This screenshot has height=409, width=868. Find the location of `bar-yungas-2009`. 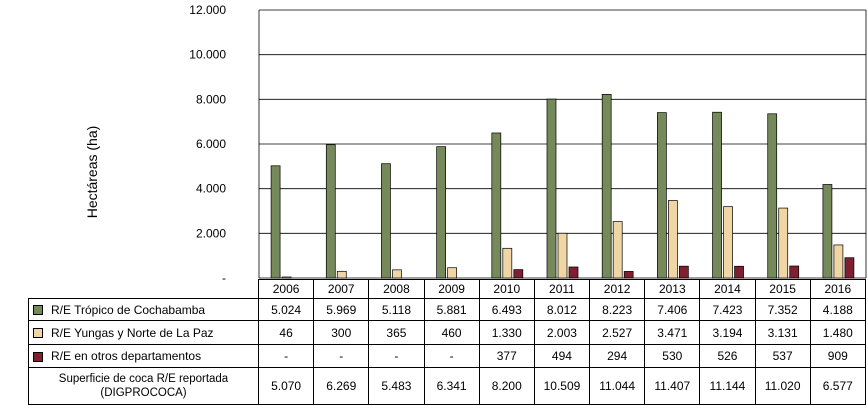

bar-yungas-2009 is located at coordinates (452, 273).